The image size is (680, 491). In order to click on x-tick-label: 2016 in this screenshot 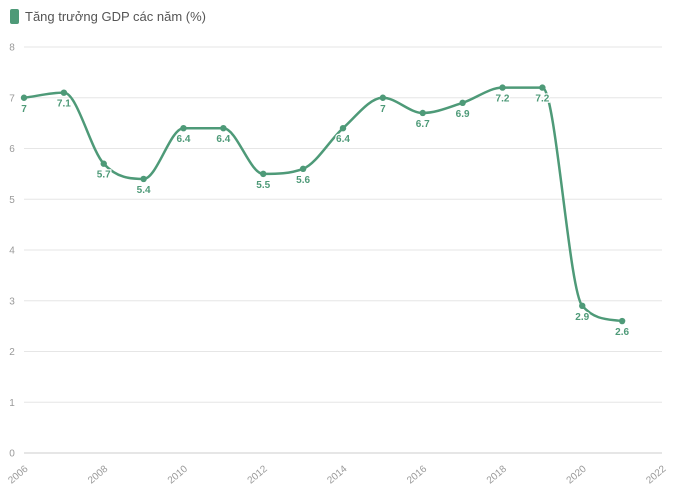, I will do `click(417, 474)`.